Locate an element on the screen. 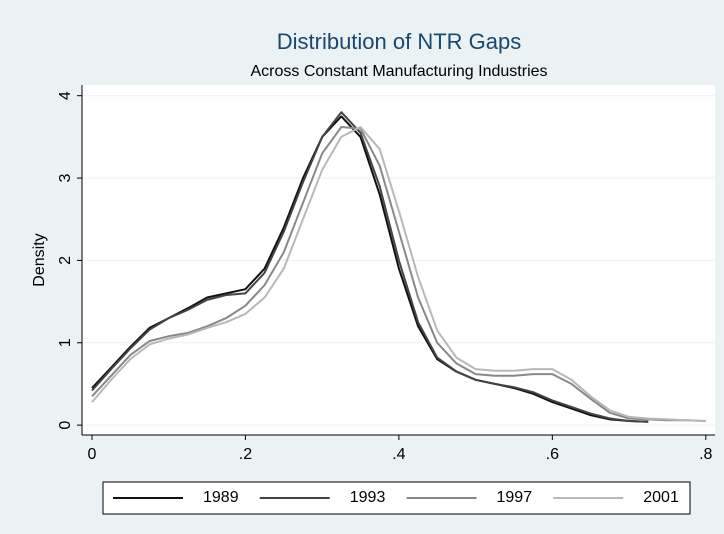  x-tick-label: 0 is located at coordinates (92, 454).